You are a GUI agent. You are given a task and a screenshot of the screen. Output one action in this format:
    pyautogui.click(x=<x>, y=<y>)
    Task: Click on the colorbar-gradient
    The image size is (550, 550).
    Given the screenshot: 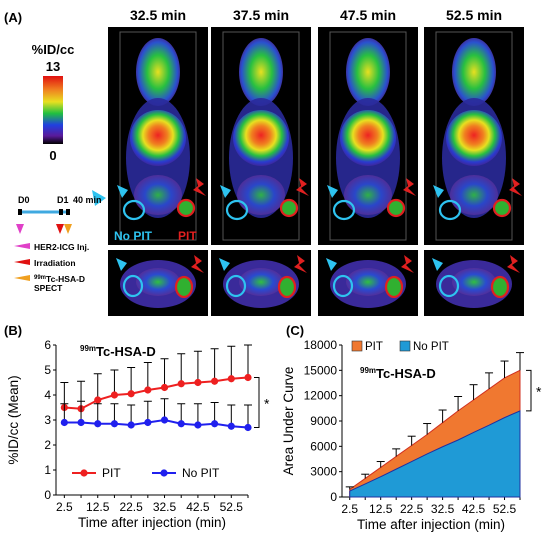 What is the action you would take?
    pyautogui.click(x=53, y=110)
    